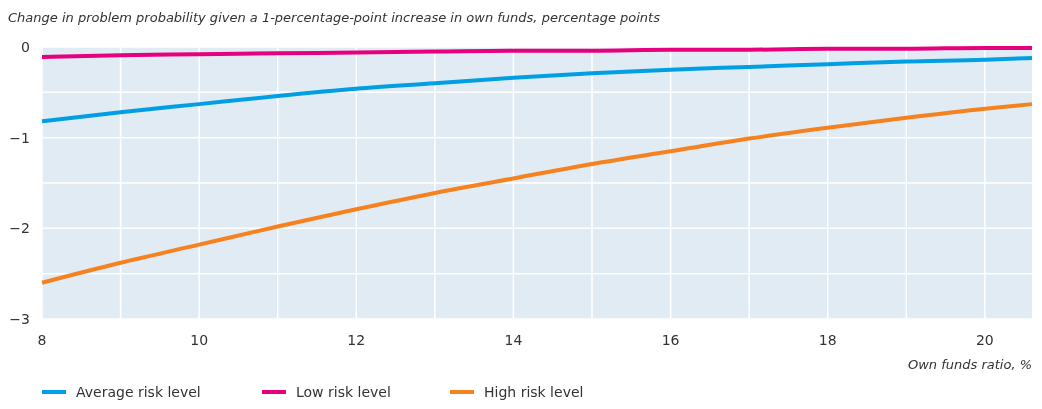  I want to click on y-tick-label: −2, so click(19, 228).